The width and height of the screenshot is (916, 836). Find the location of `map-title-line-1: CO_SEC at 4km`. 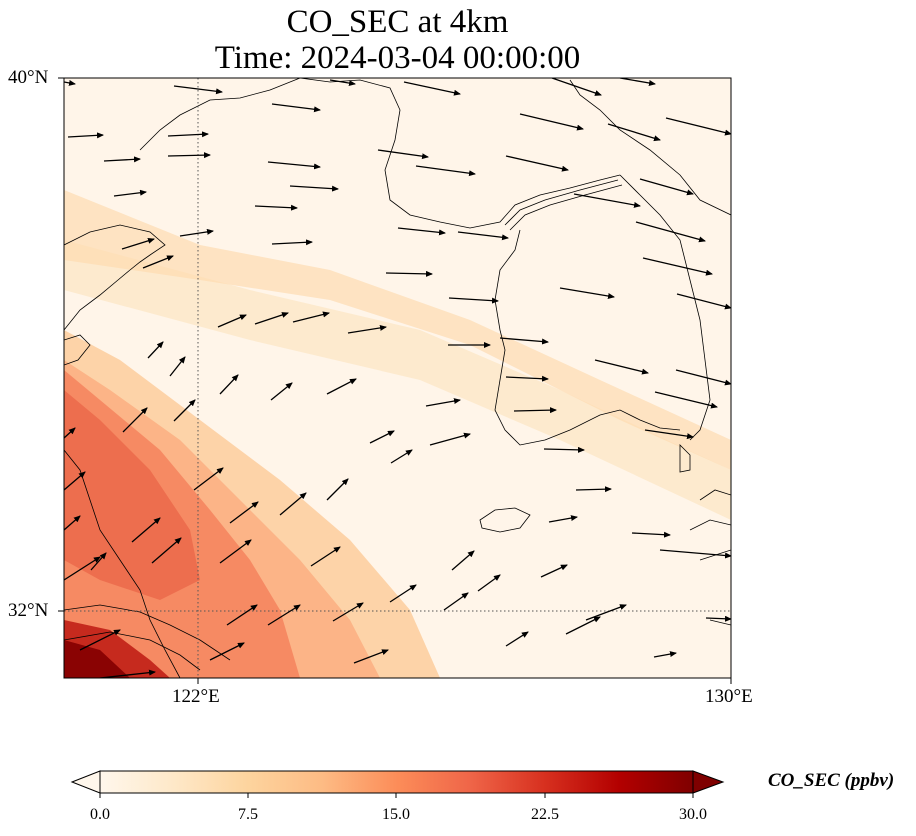

map-title-line-1: CO_SEC at 4km is located at coordinates (397, 22).